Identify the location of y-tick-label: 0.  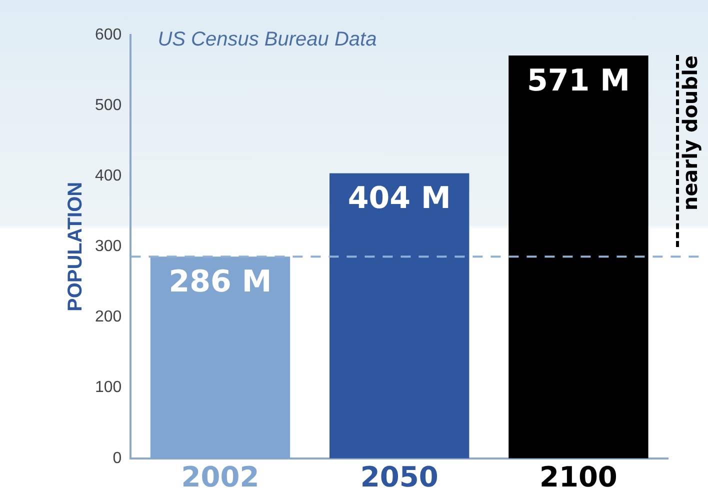
(117, 458).